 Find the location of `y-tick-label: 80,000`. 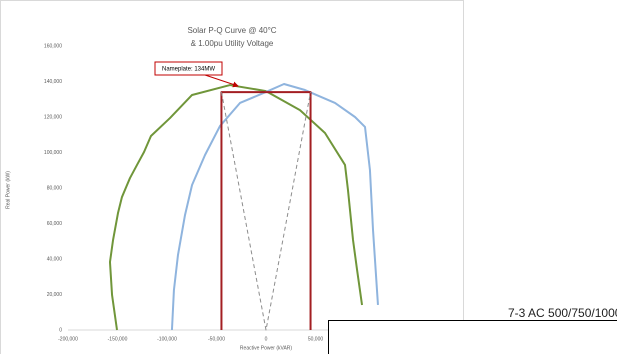

y-tick-label: 80,000 is located at coordinates (55, 188).